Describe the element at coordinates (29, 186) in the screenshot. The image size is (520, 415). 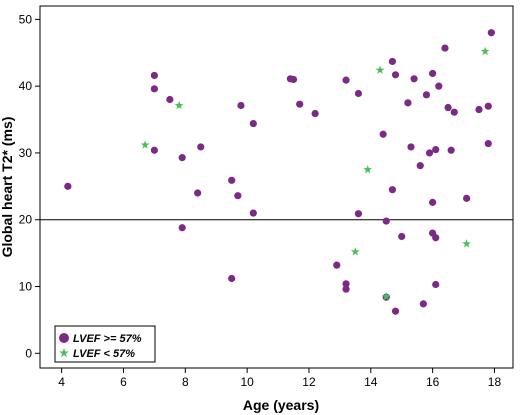
I see `y-axis-ticks: 0 10 20 30 40 50` at that location.